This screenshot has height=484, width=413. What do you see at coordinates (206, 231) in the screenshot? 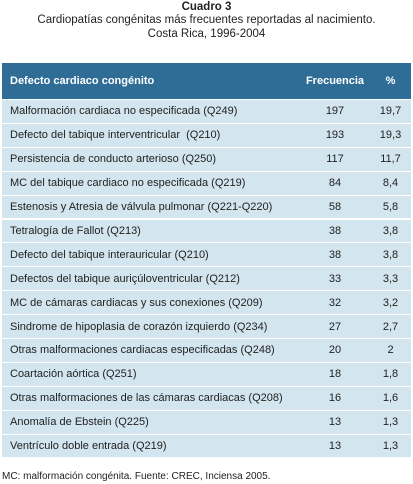
I see `table-row: Tetralogía de Fallot (Q213) 38 3,8` at bounding box center [206, 231].